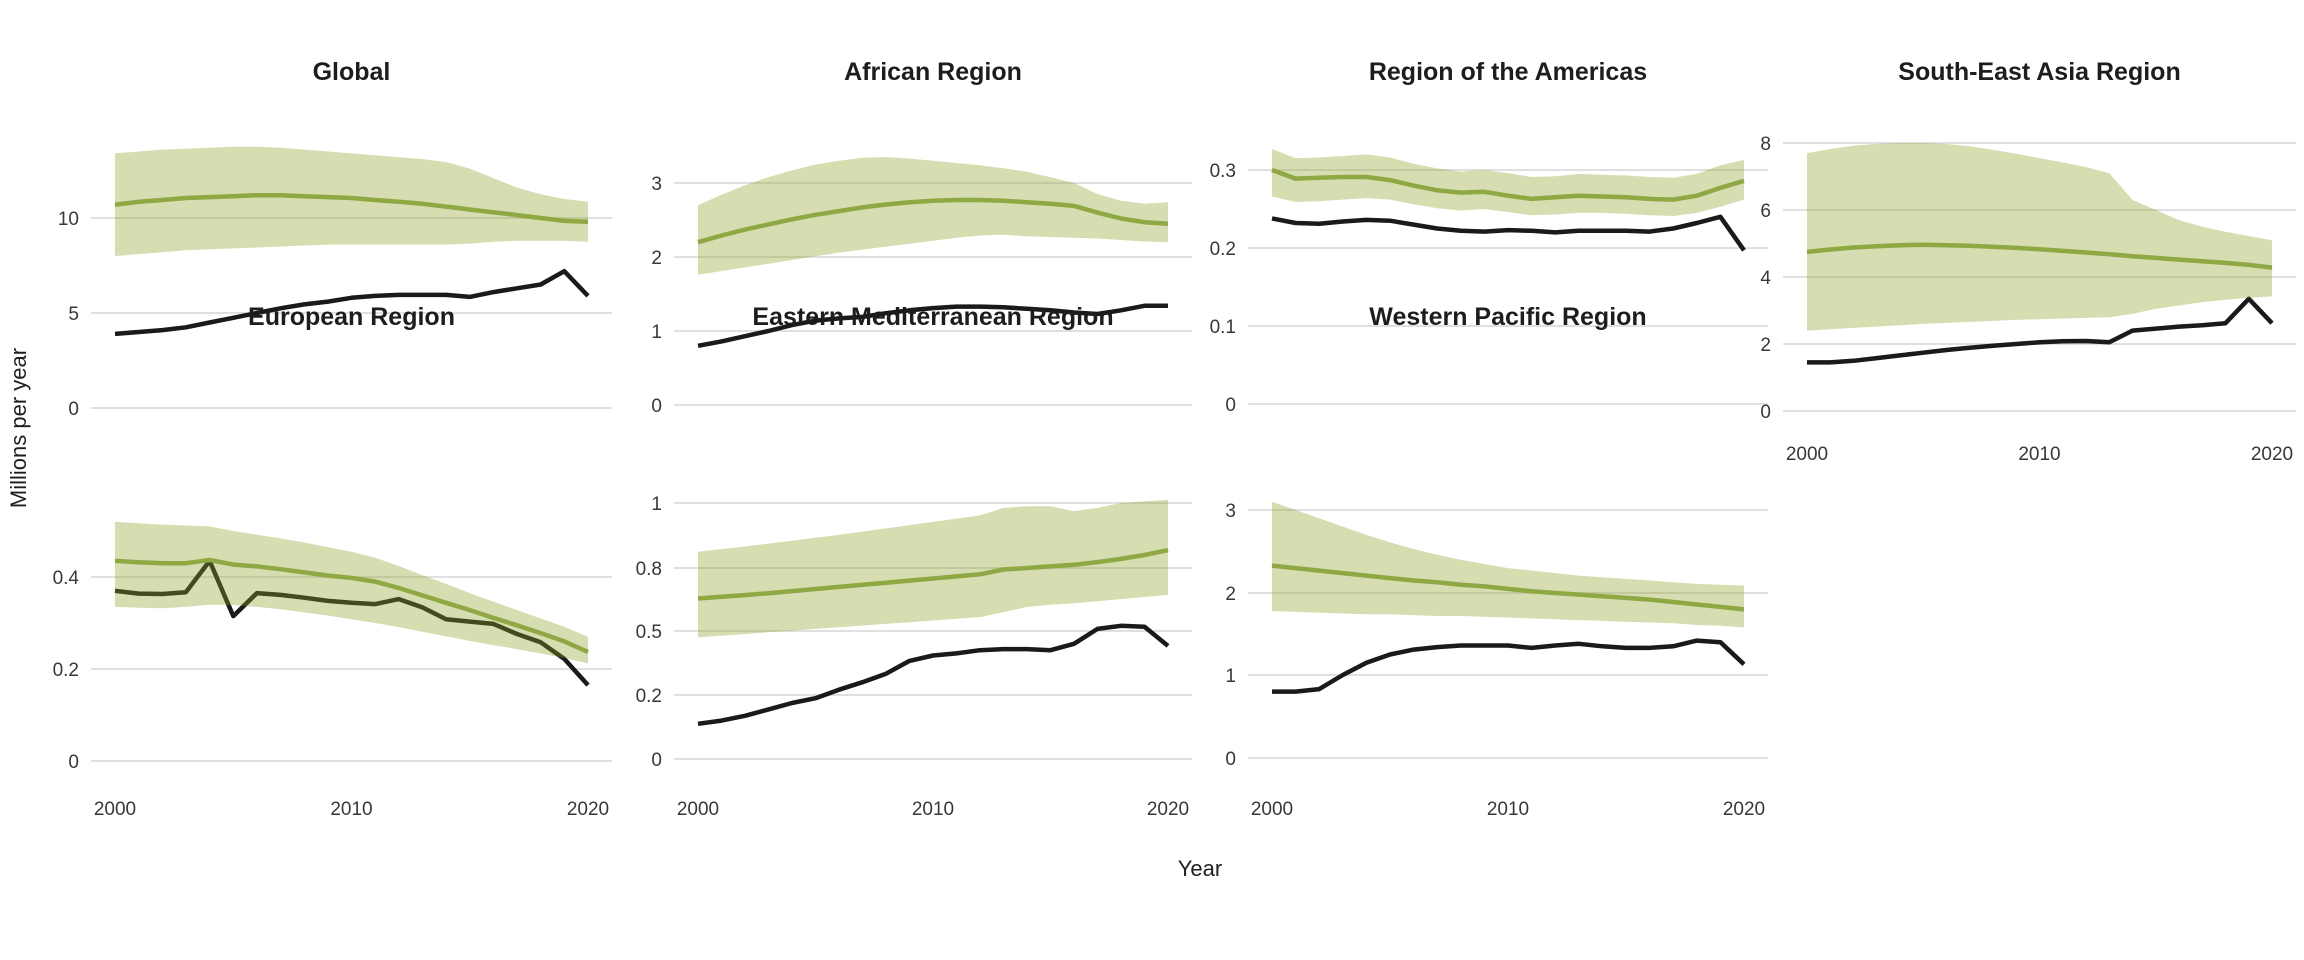  What do you see at coordinates (351, 317) in the screenshot?
I see `panel-title: European Region` at bounding box center [351, 317].